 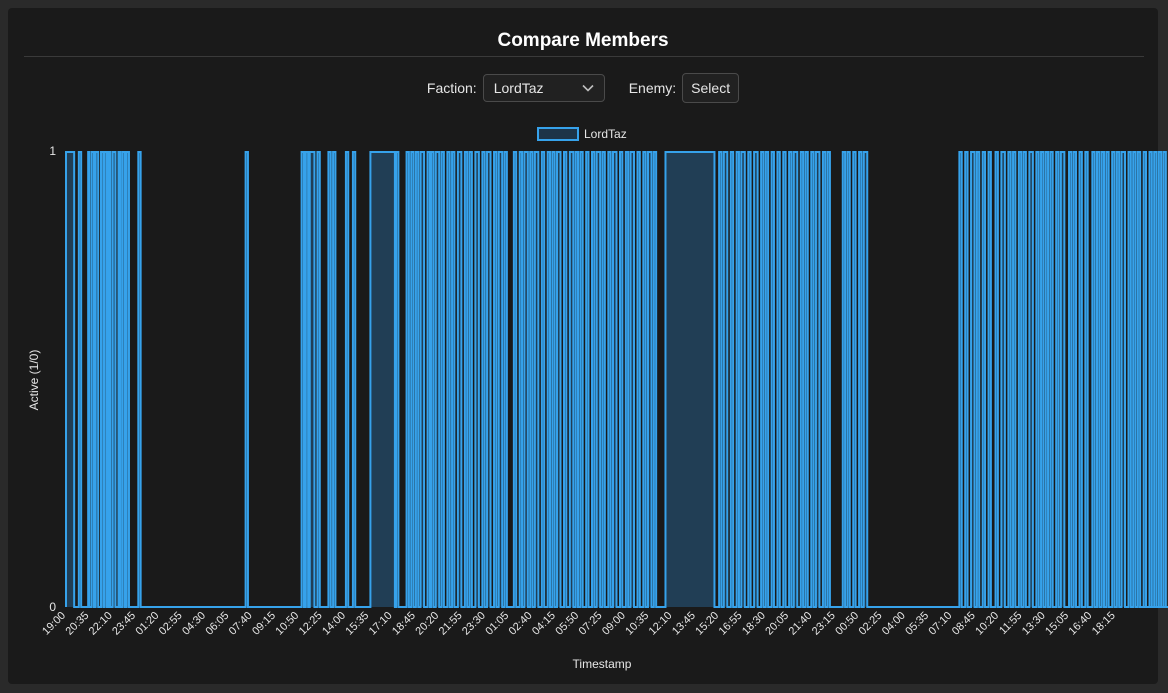 What do you see at coordinates (917, 624) in the screenshot?
I see `x-tick-label: 05:35` at bounding box center [917, 624].